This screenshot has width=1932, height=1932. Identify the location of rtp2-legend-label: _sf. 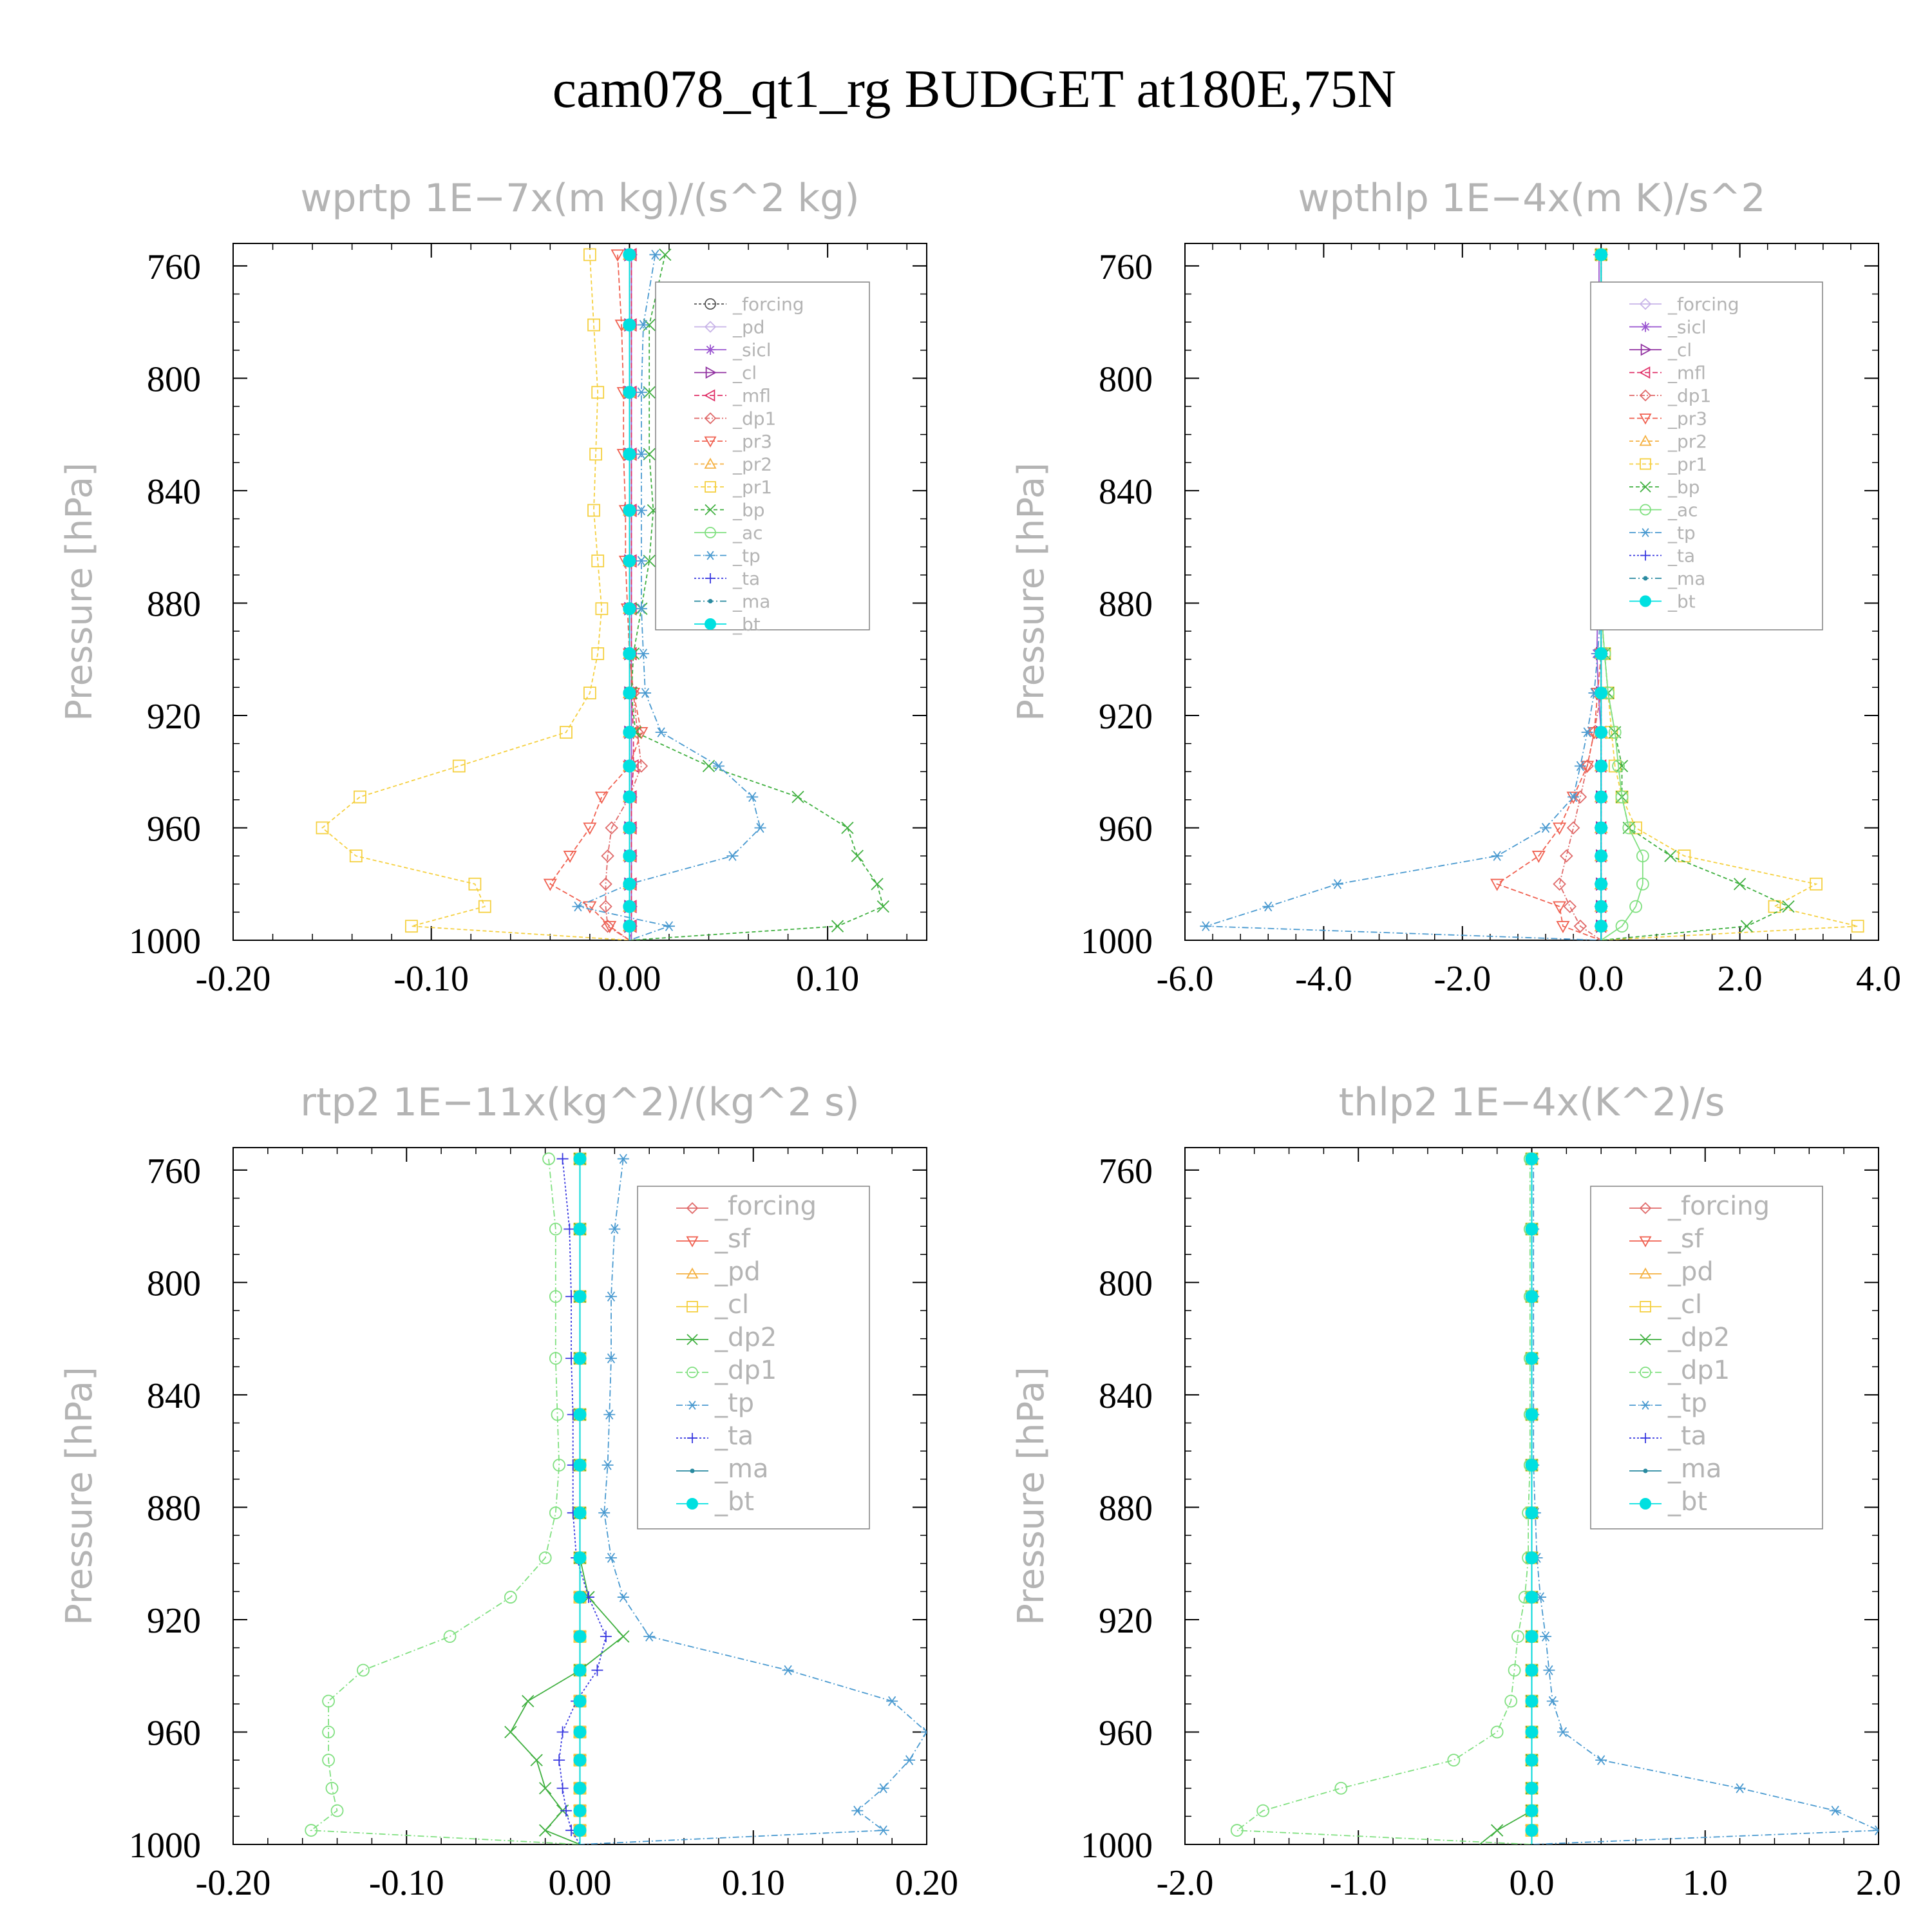
(732, 1239).